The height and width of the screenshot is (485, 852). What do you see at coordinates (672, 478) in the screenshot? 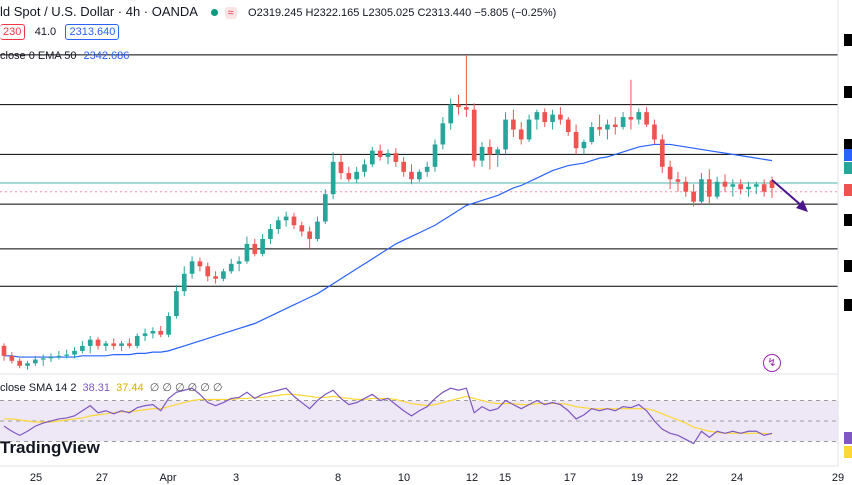
I see `time-tick-label: 22` at bounding box center [672, 478].